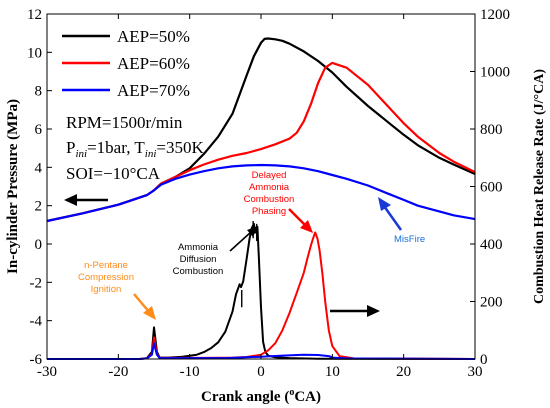 The height and width of the screenshot is (408, 550). I want to click on y-left-tick-label: 2, so click(39, 207).